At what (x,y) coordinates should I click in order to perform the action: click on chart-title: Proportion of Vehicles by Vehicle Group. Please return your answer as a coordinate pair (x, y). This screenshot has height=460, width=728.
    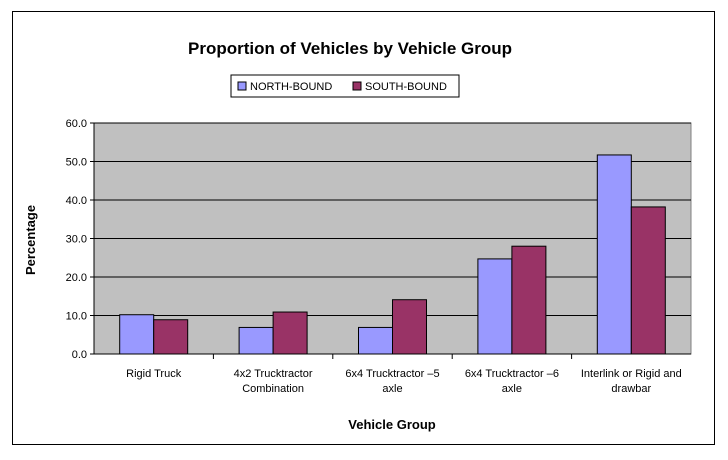
    Looking at the image, I should click on (350, 48).